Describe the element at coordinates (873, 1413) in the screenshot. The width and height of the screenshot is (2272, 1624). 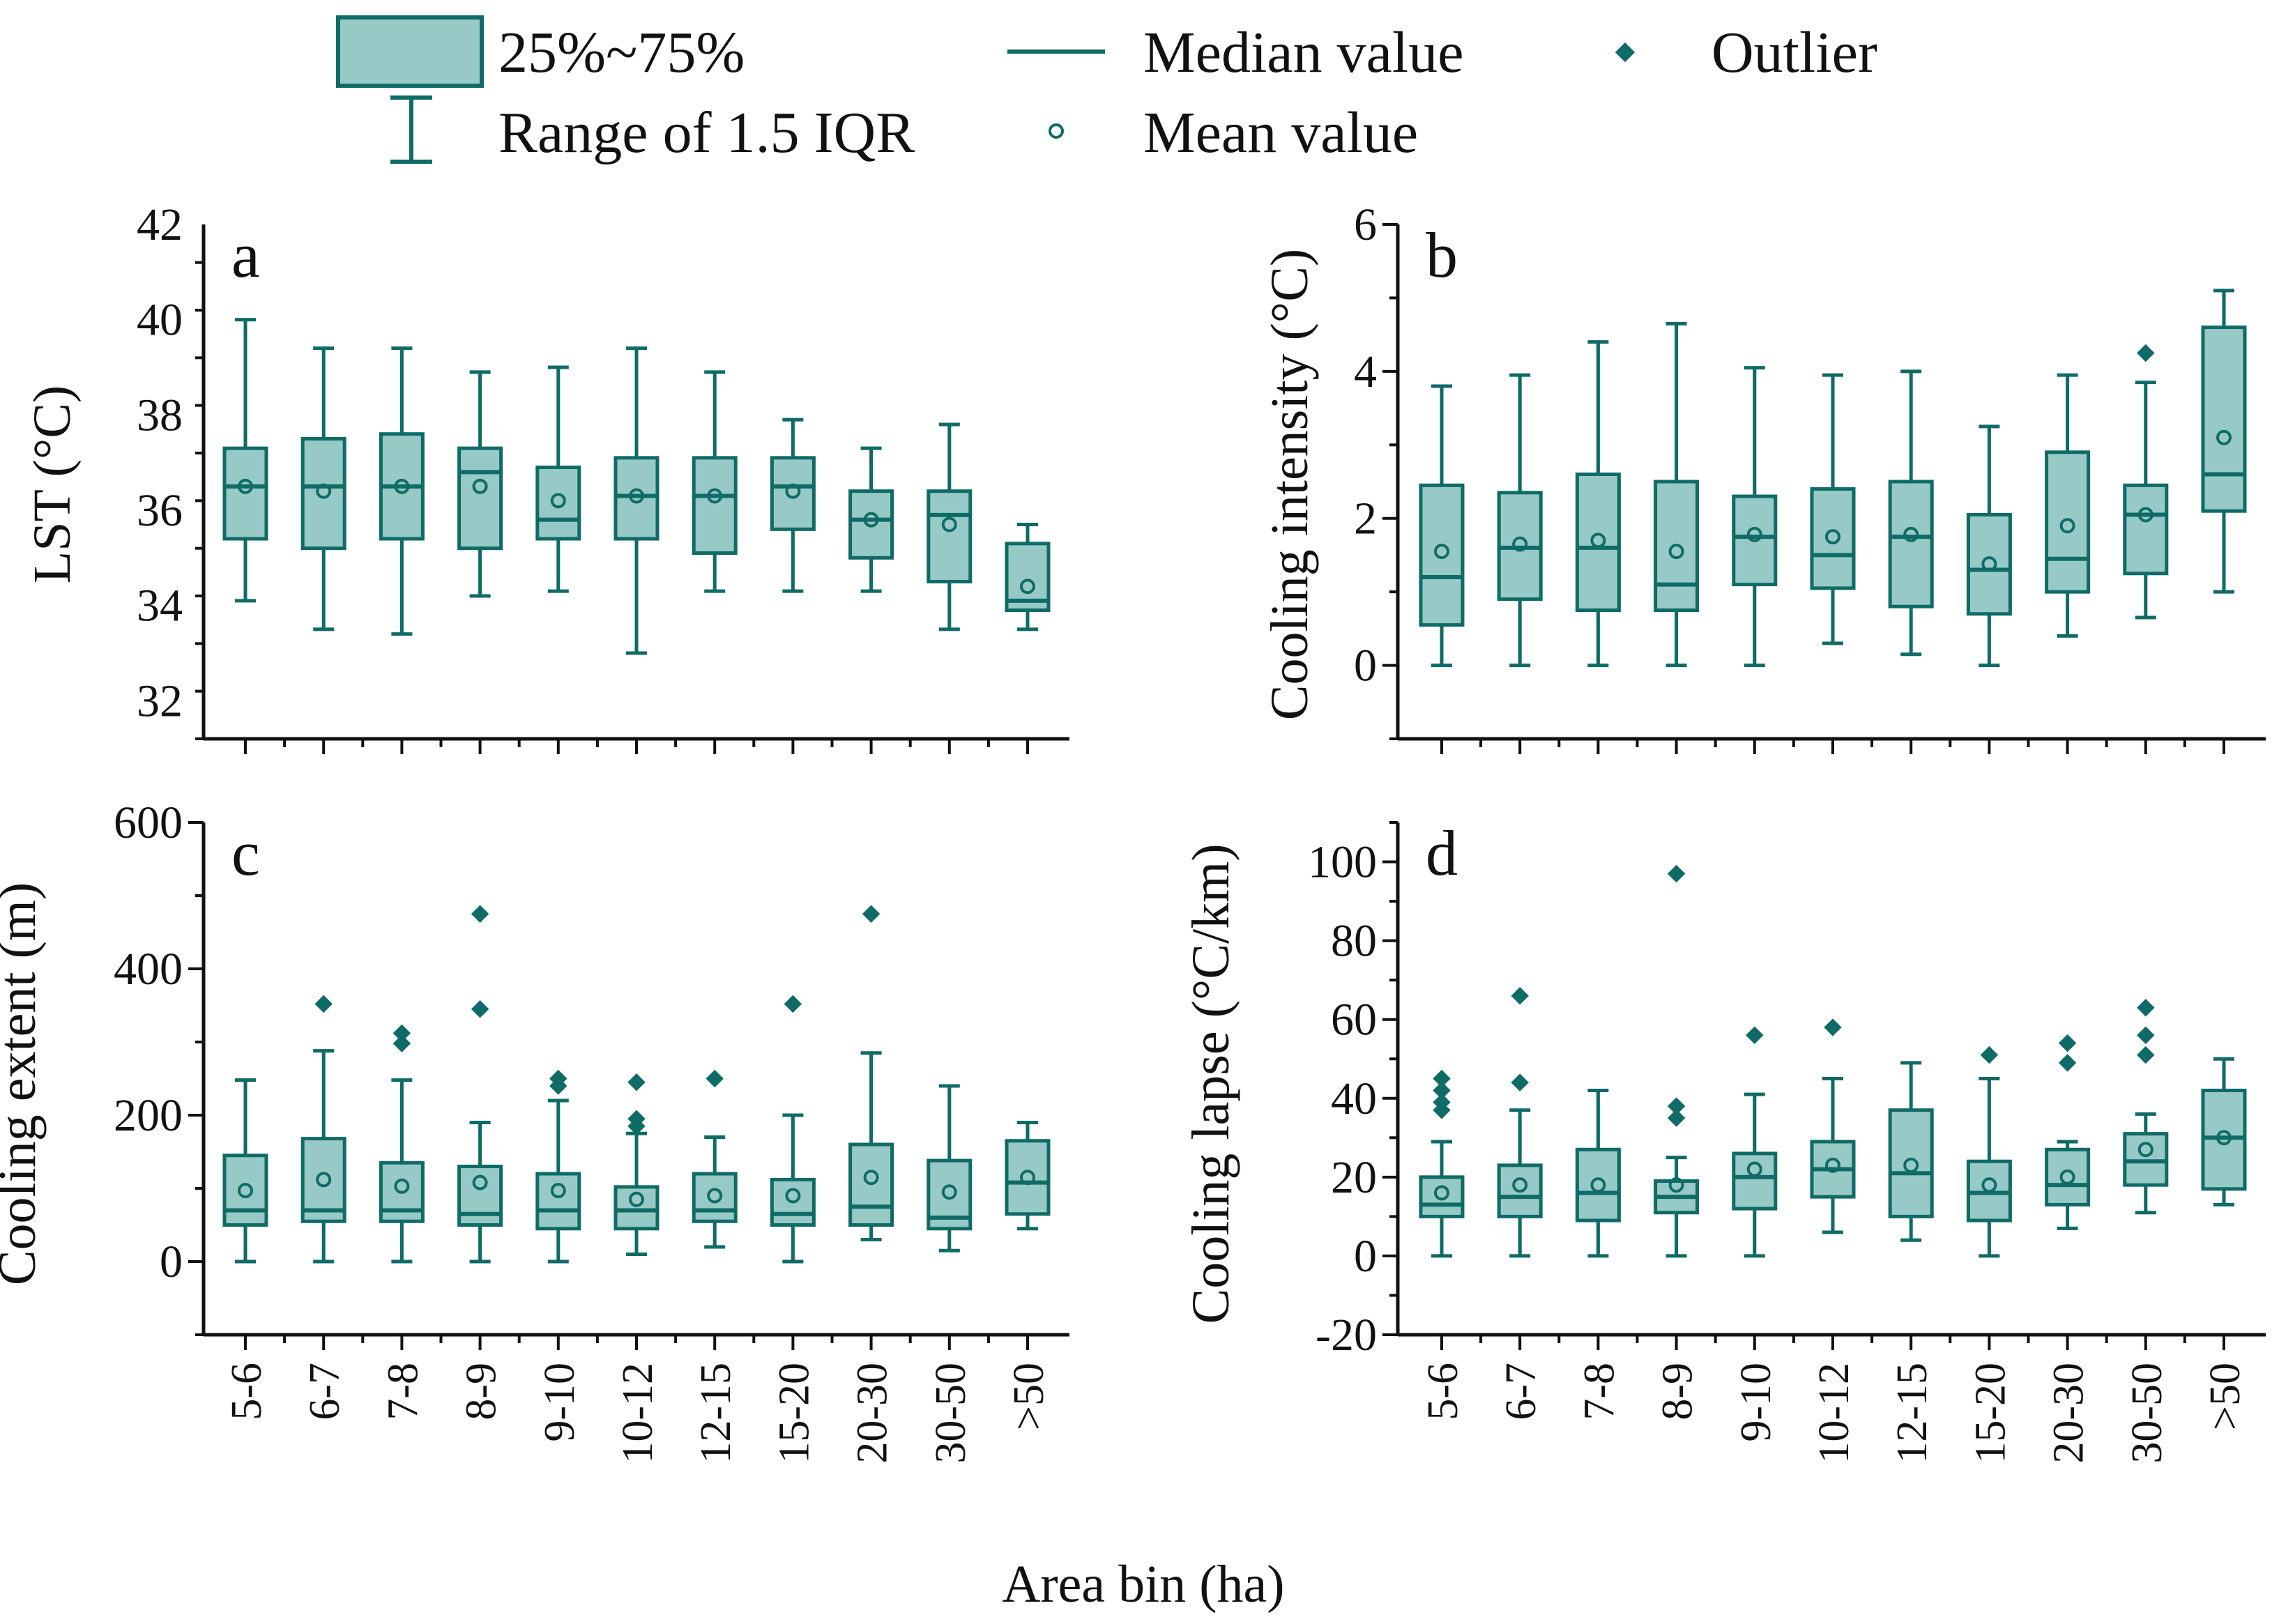
I see `panel-c-category-label: 20-30` at that location.